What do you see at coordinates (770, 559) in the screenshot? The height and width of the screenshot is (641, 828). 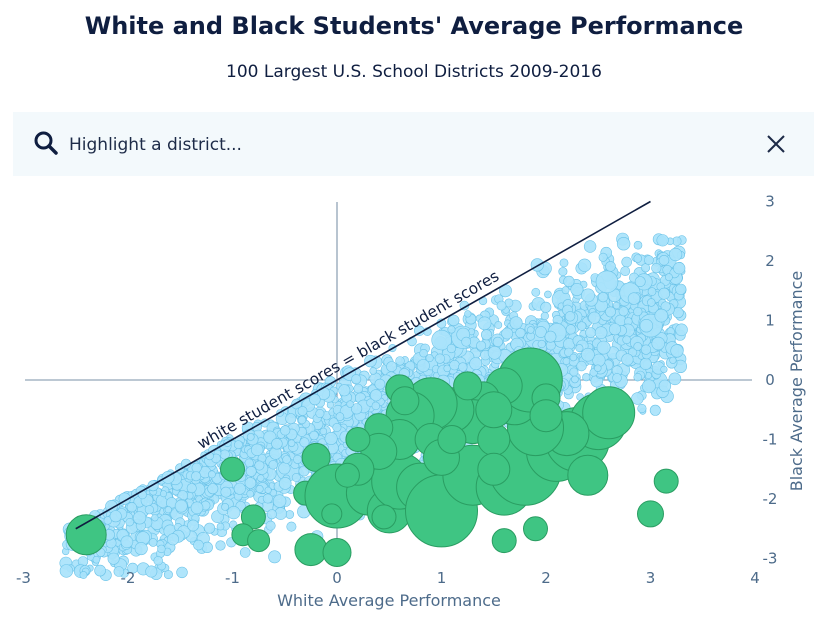 I see `y-tick-label: -3` at bounding box center [770, 559].